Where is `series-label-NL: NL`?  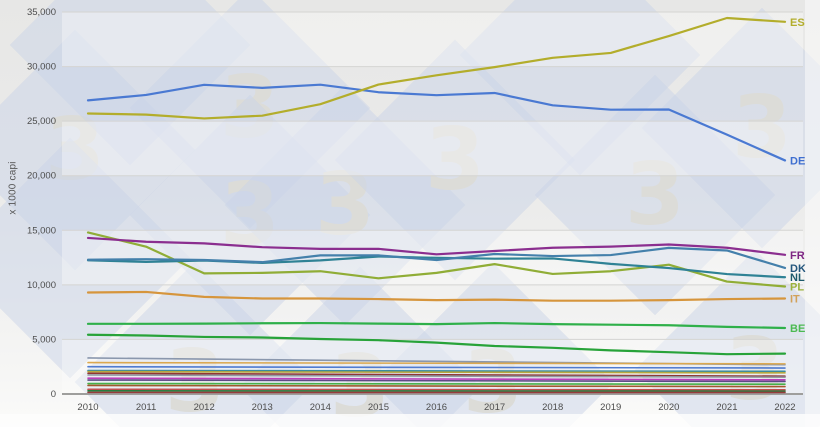
series-label-NL: NL is located at coordinates (797, 278).